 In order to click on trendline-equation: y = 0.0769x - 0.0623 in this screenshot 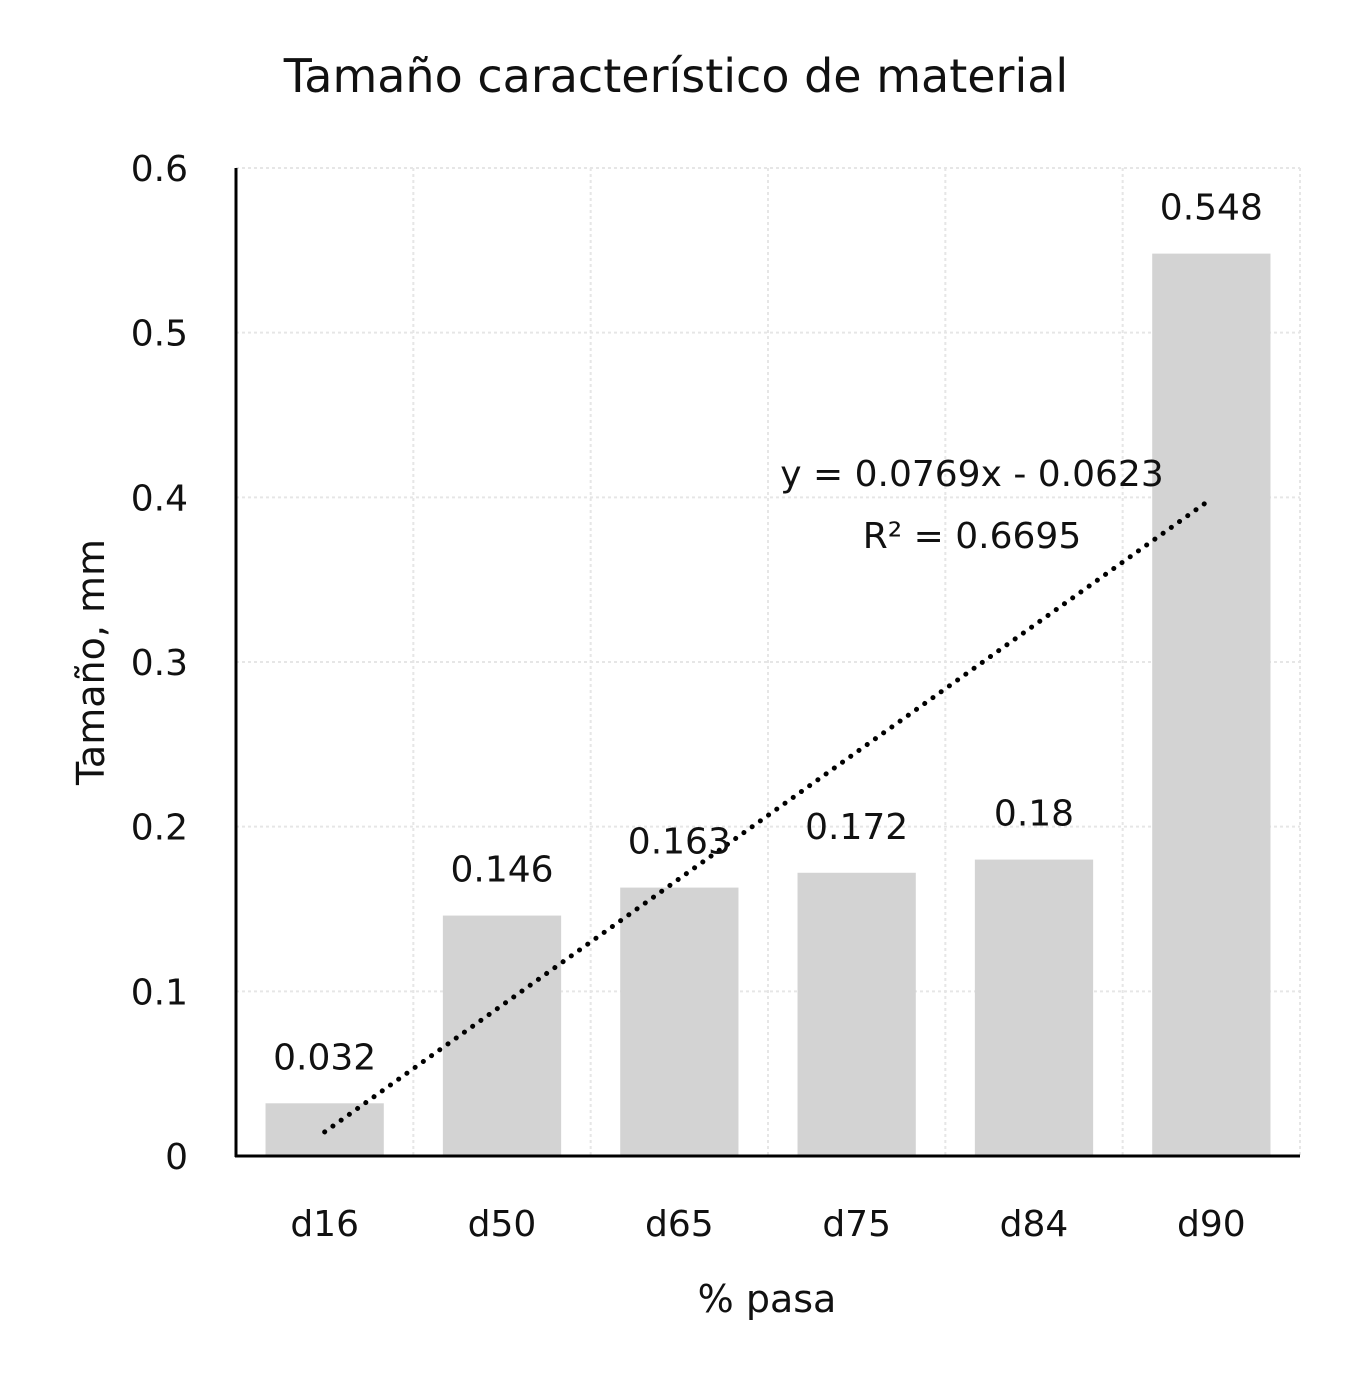, I will do `click(971, 474)`.